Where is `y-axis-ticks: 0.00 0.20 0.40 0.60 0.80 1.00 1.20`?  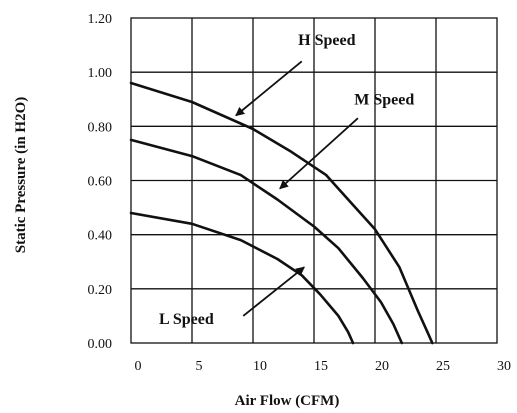 y-axis-ticks: 0.00 0.20 0.40 0.60 0.80 1.00 1.20 is located at coordinates (100, 182).